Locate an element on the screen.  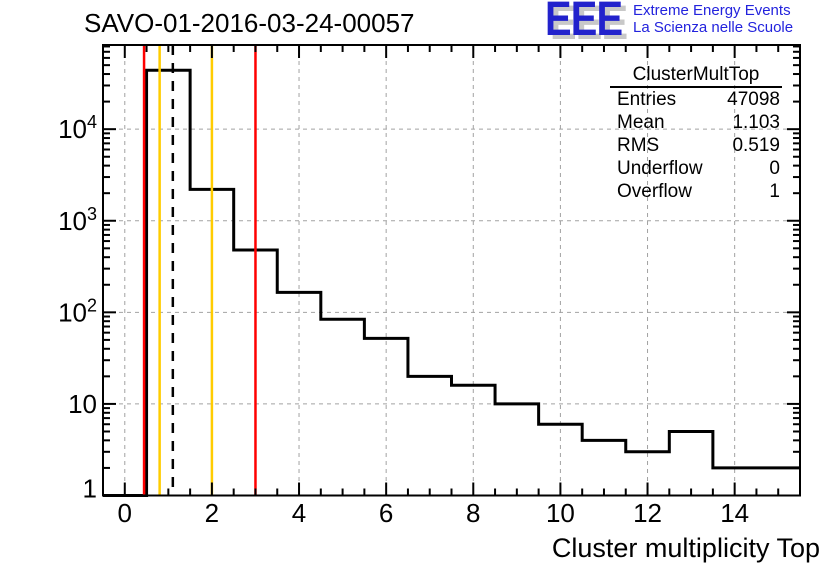
stats-value: 0.519 is located at coordinates (756, 145).